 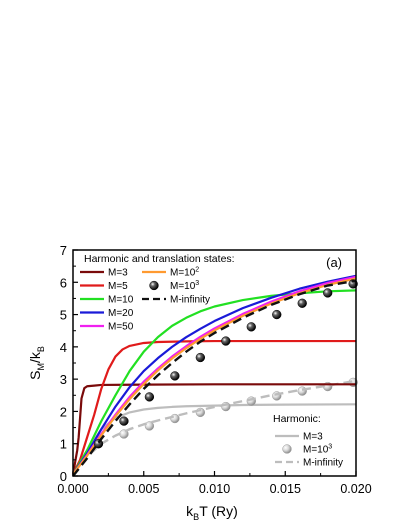 I want to click on legend-label: M=5, so click(x=118, y=286).